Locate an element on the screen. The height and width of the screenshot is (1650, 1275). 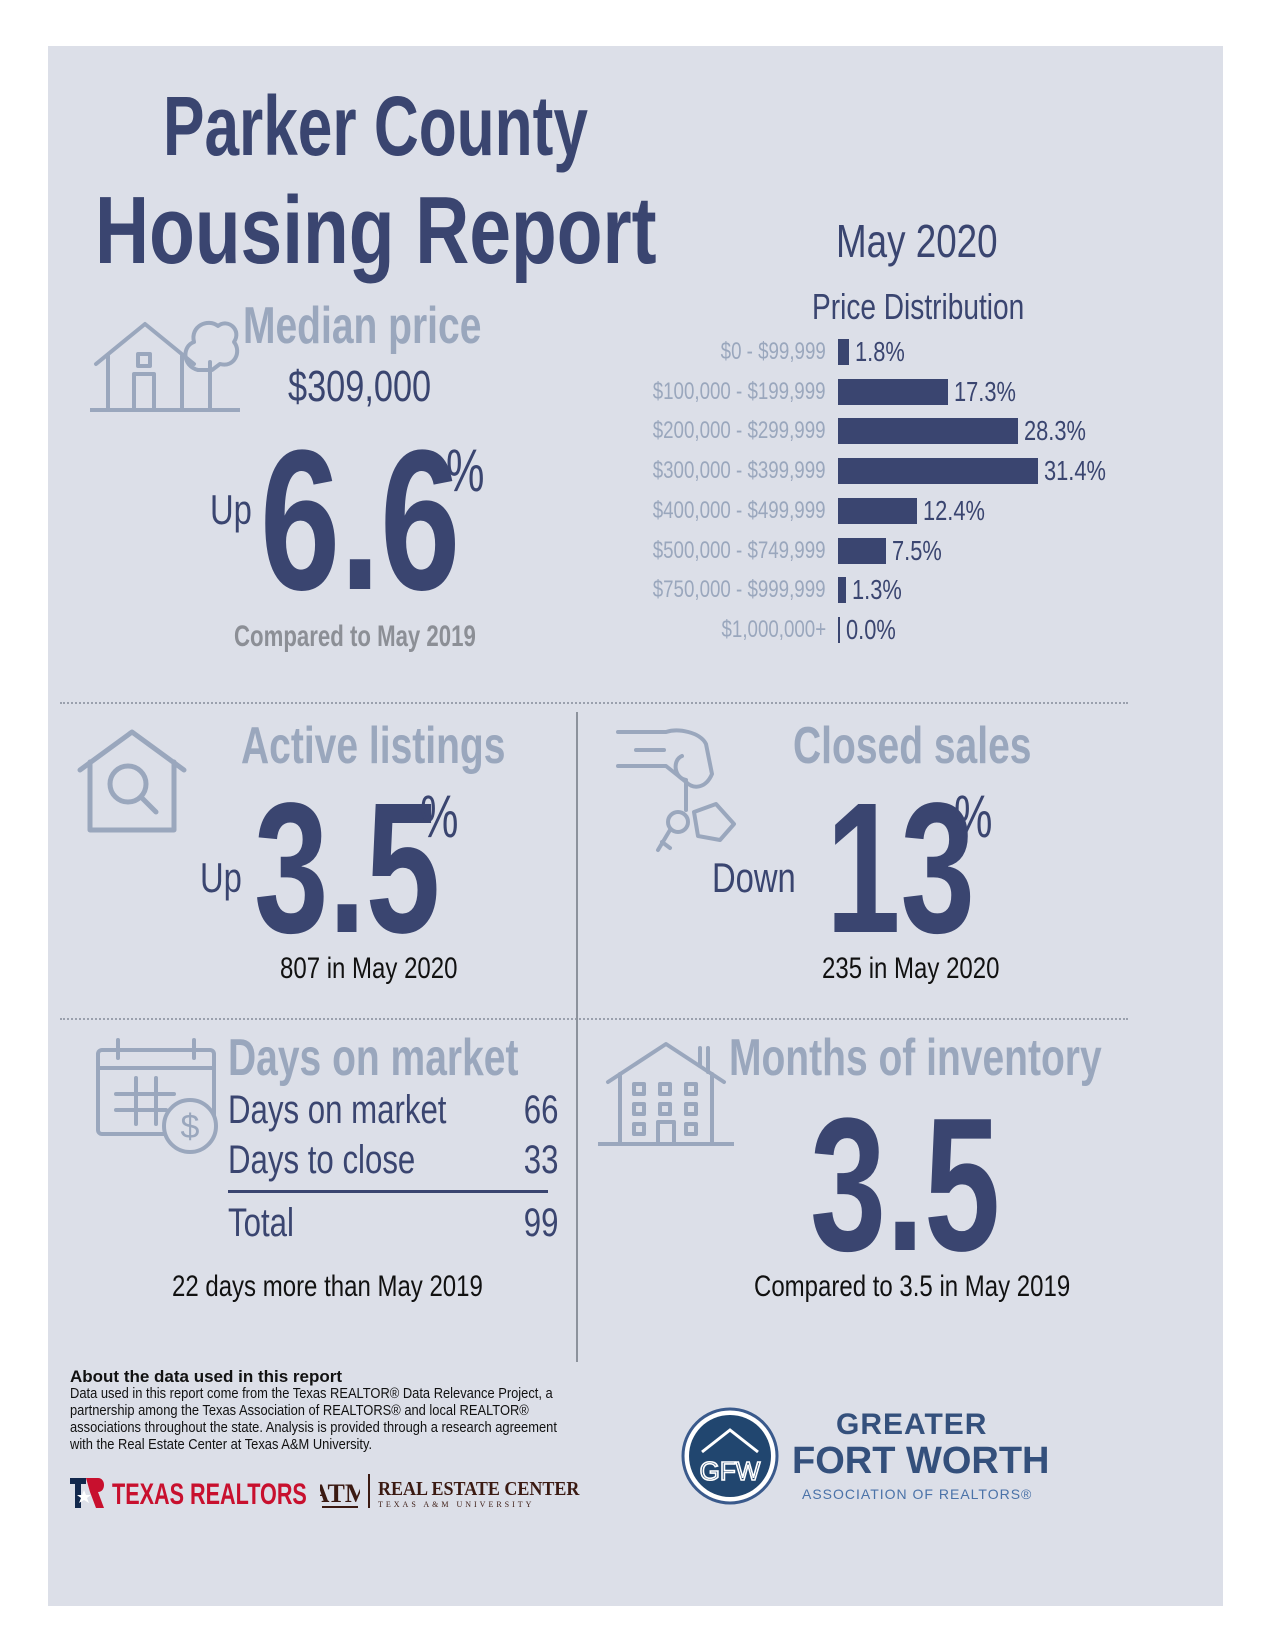
price-distribution-title: Price Distribution is located at coordinates (918, 306).